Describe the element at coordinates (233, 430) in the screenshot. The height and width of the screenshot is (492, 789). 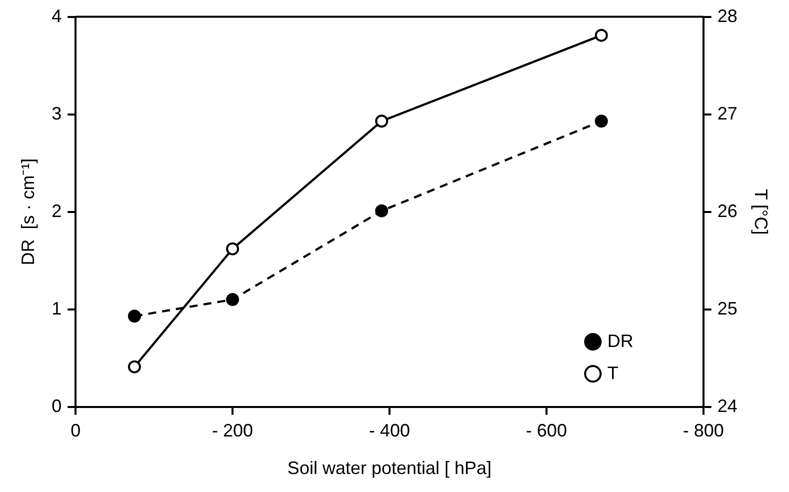
I see `x-tick-label: - 200` at that location.